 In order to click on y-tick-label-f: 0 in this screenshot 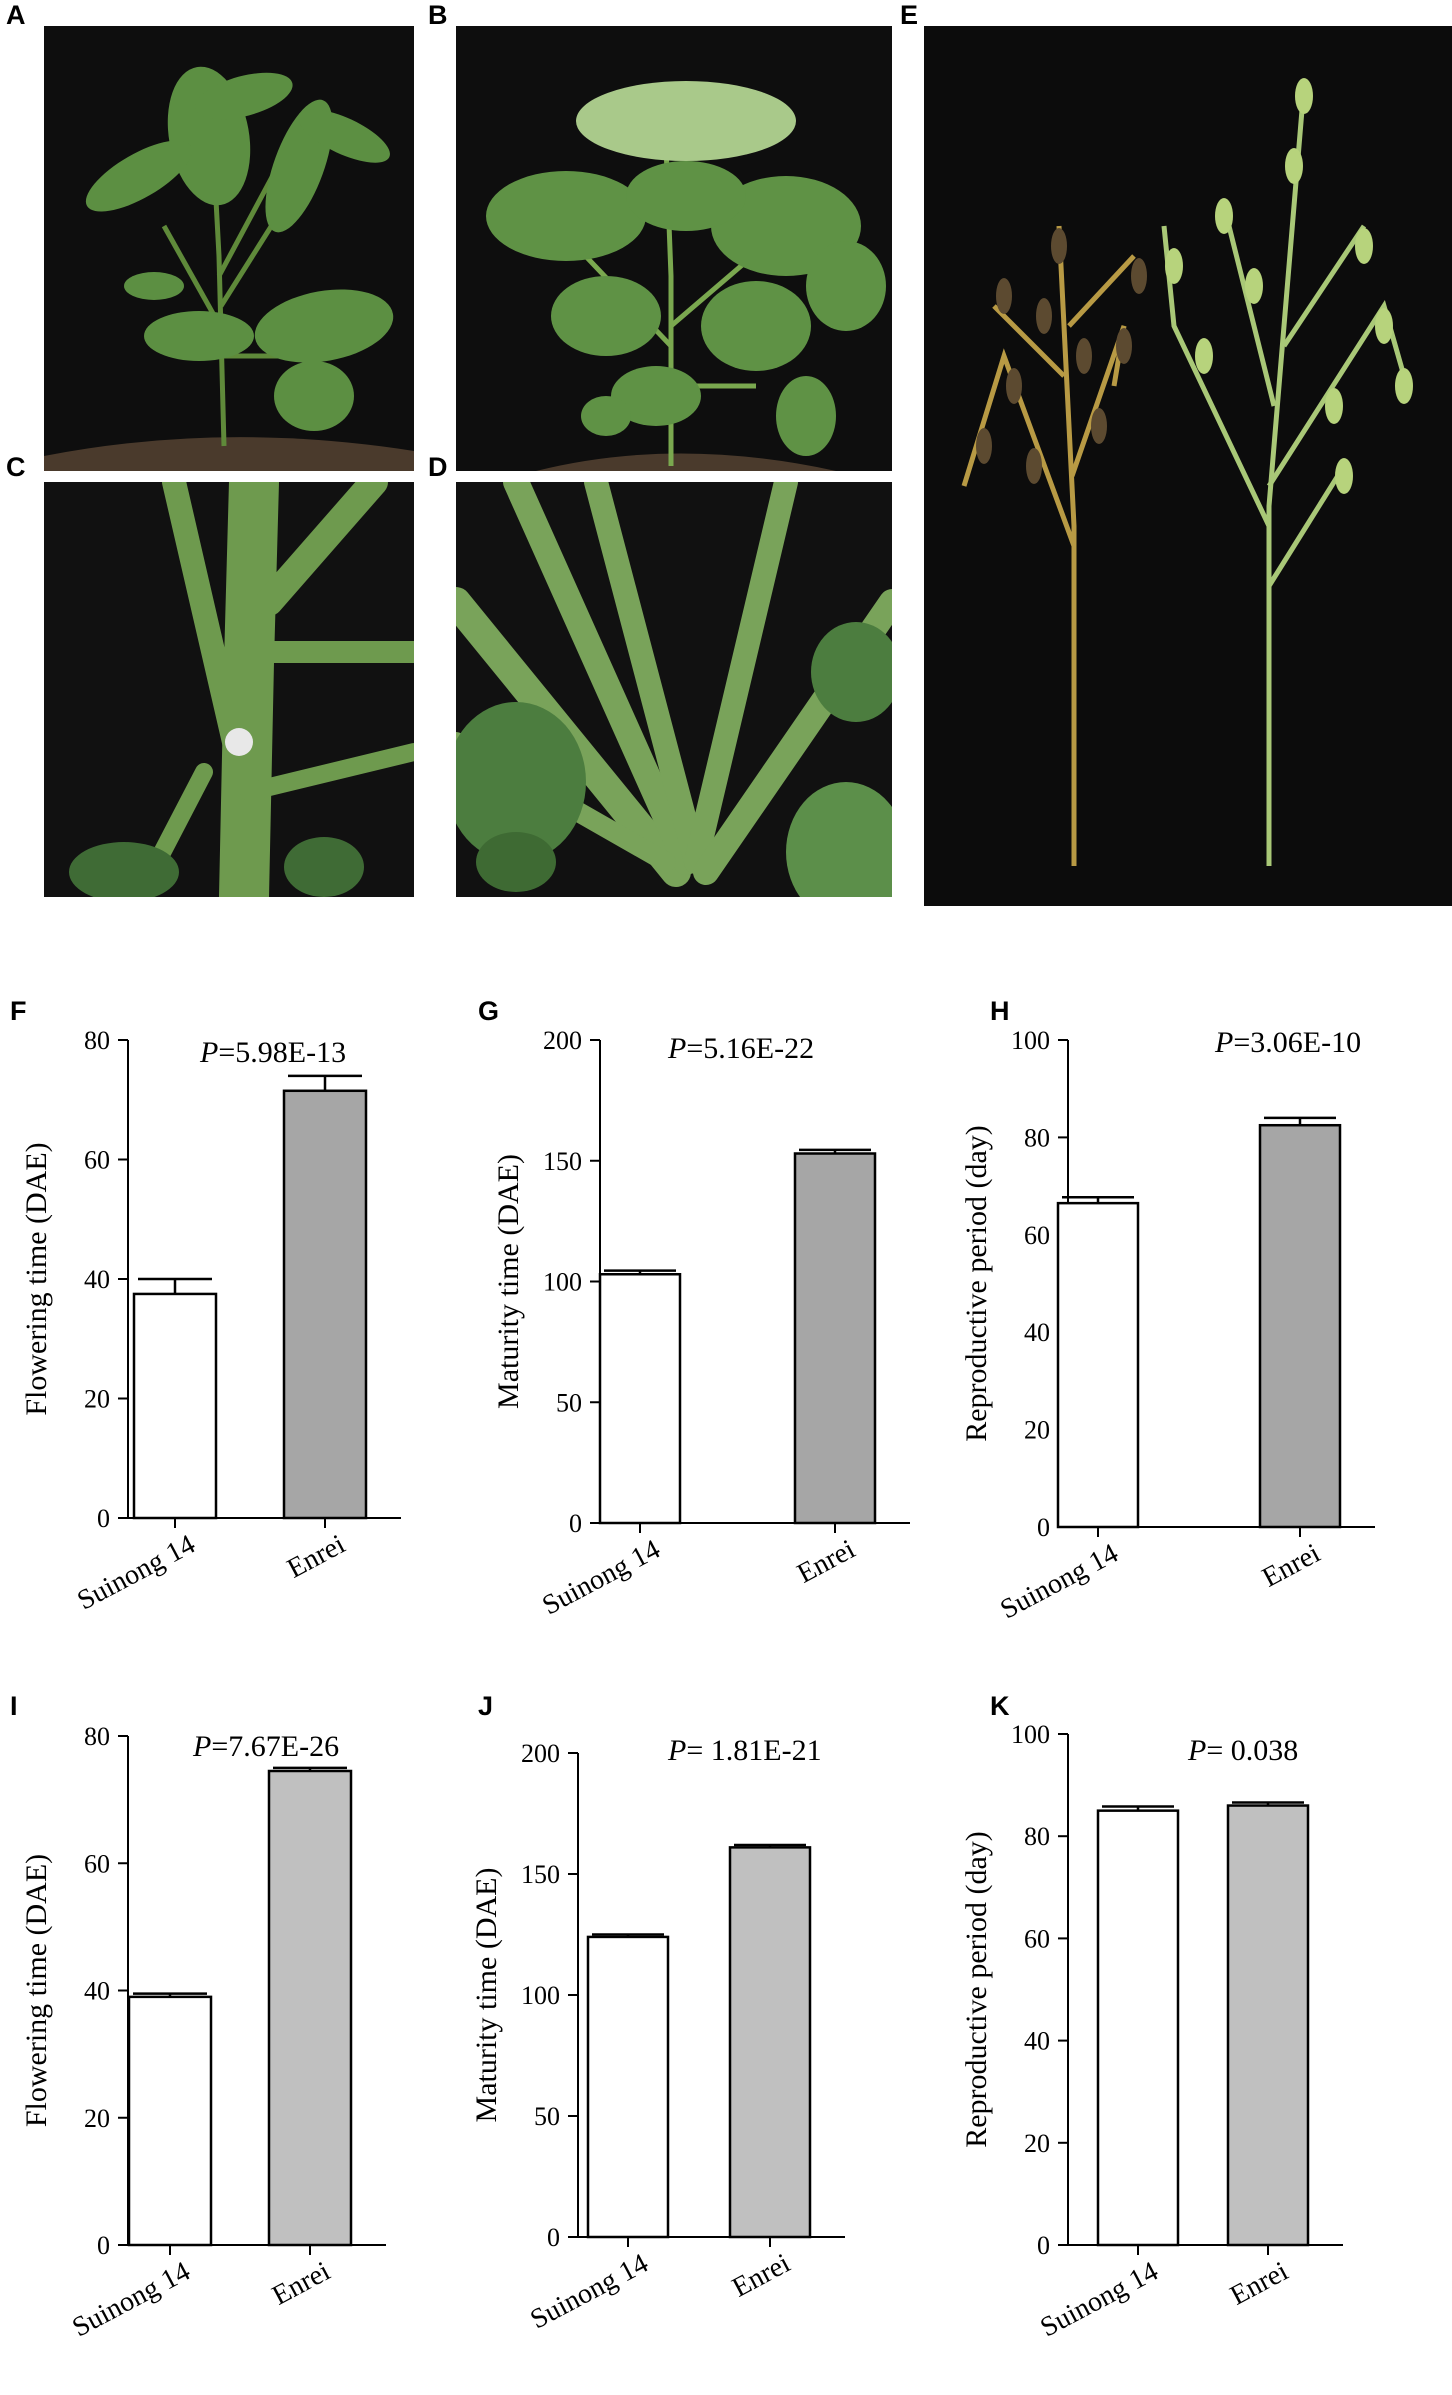, I will do `click(103, 1518)`.